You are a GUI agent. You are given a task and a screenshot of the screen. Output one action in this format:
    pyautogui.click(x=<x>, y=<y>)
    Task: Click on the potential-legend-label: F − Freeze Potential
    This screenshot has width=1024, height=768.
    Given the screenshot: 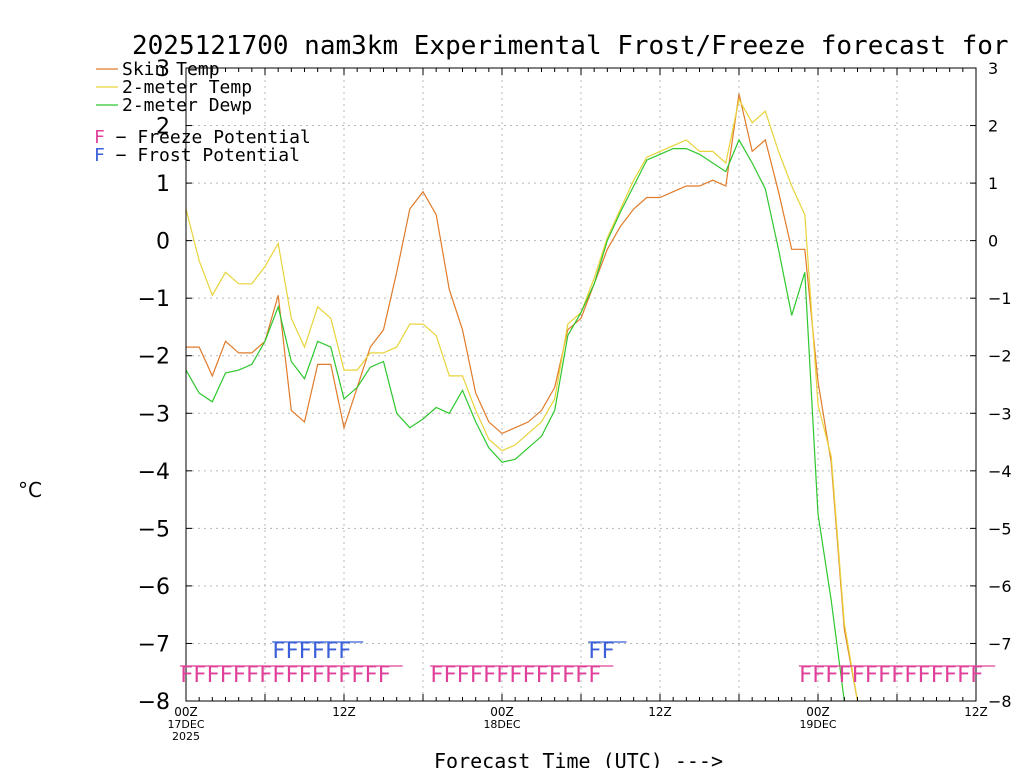 What is the action you would take?
    pyautogui.click(x=202, y=137)
    